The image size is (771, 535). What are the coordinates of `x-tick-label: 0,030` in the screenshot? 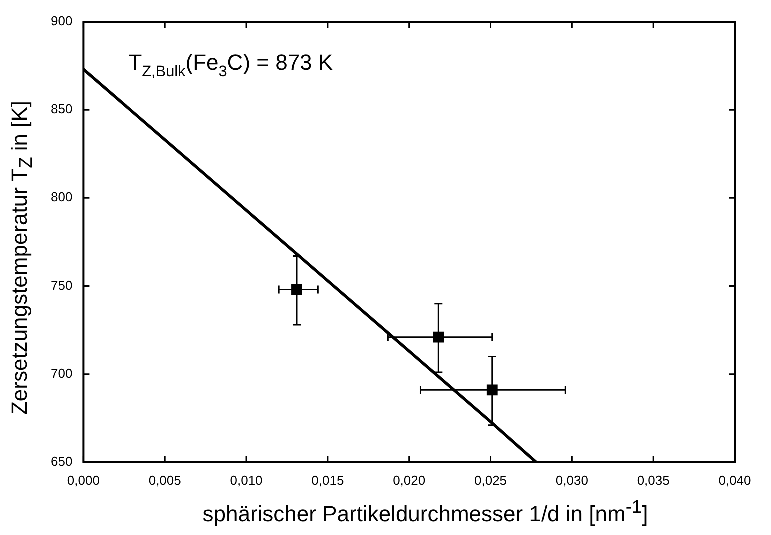 It's located at (572, 480).